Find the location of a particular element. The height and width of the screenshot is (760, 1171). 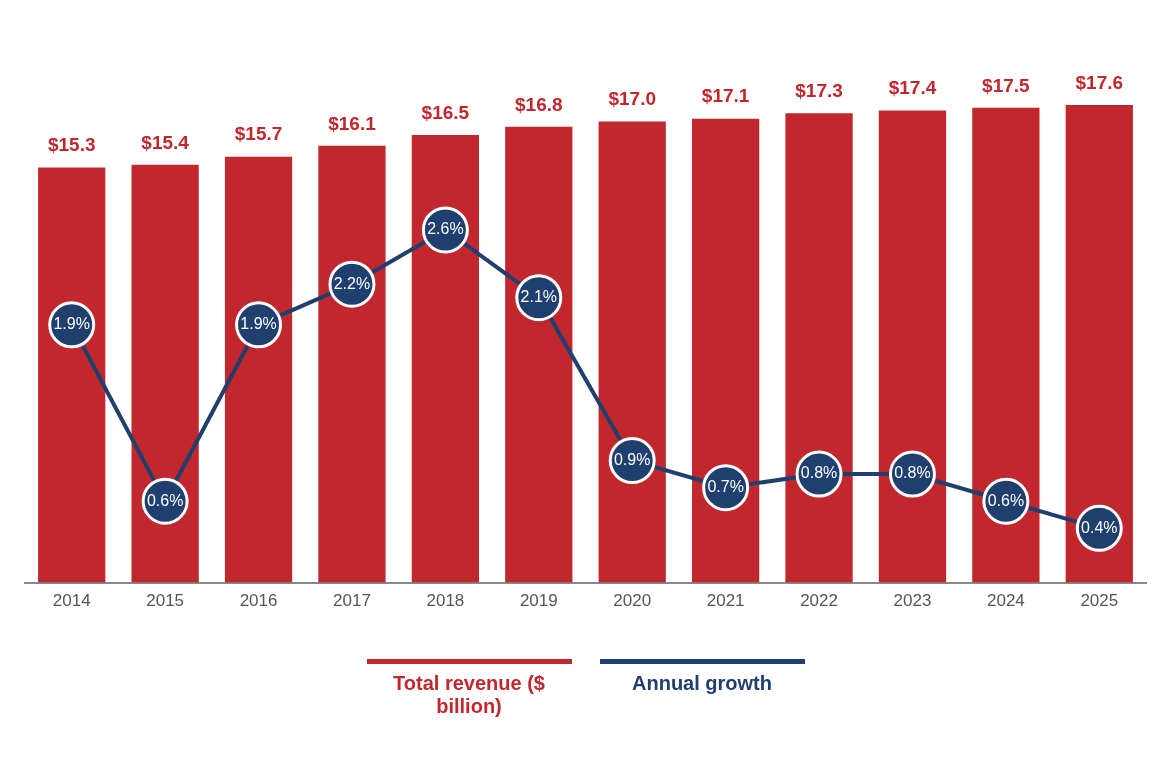

data-label: $17.0 is located at coordinates (632, 99).